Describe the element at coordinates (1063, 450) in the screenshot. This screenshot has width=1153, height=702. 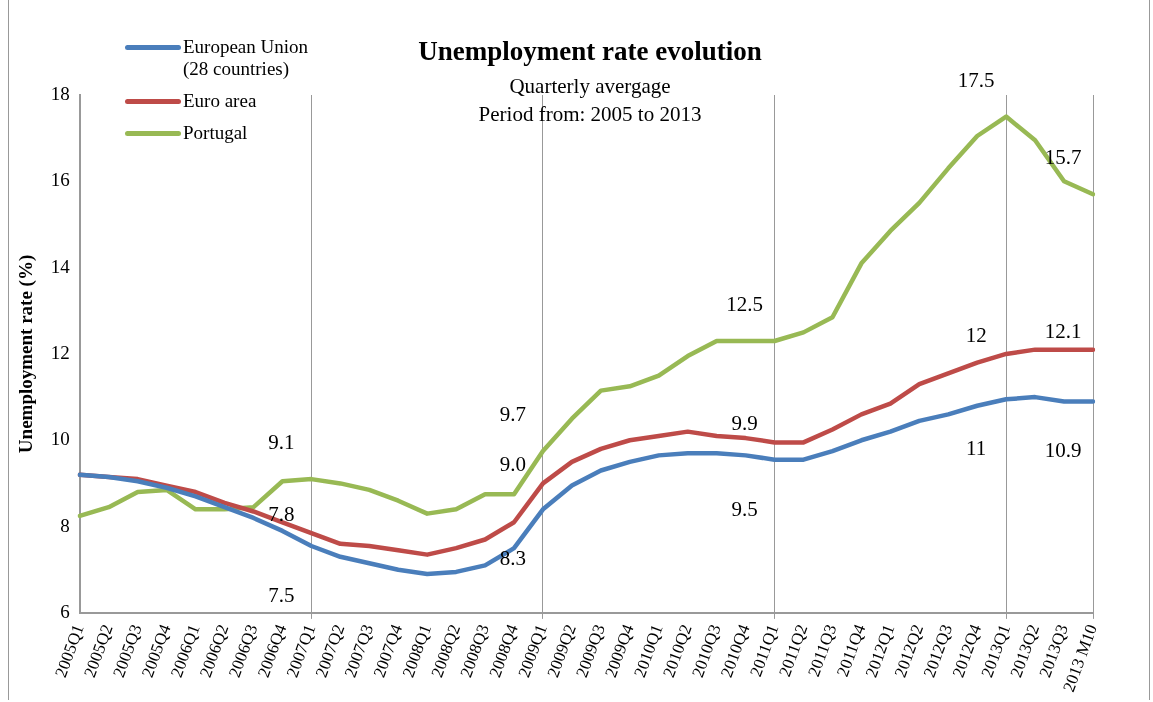
I see `annotation: 10.9` at that location.